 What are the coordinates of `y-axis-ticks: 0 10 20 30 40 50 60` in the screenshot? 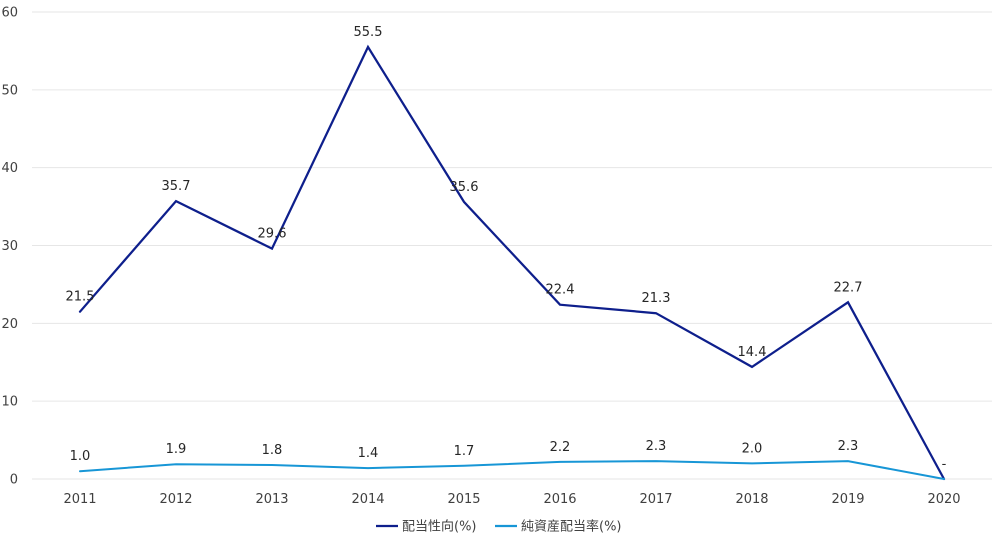 It's located at (9, 247).